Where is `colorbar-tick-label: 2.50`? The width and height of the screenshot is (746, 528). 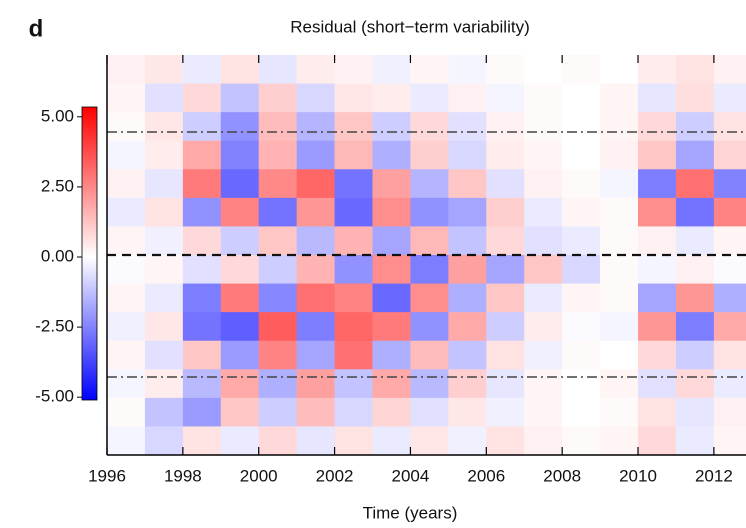 colorbar-tick-label: 2.50 is located at coordinates (57, 185).